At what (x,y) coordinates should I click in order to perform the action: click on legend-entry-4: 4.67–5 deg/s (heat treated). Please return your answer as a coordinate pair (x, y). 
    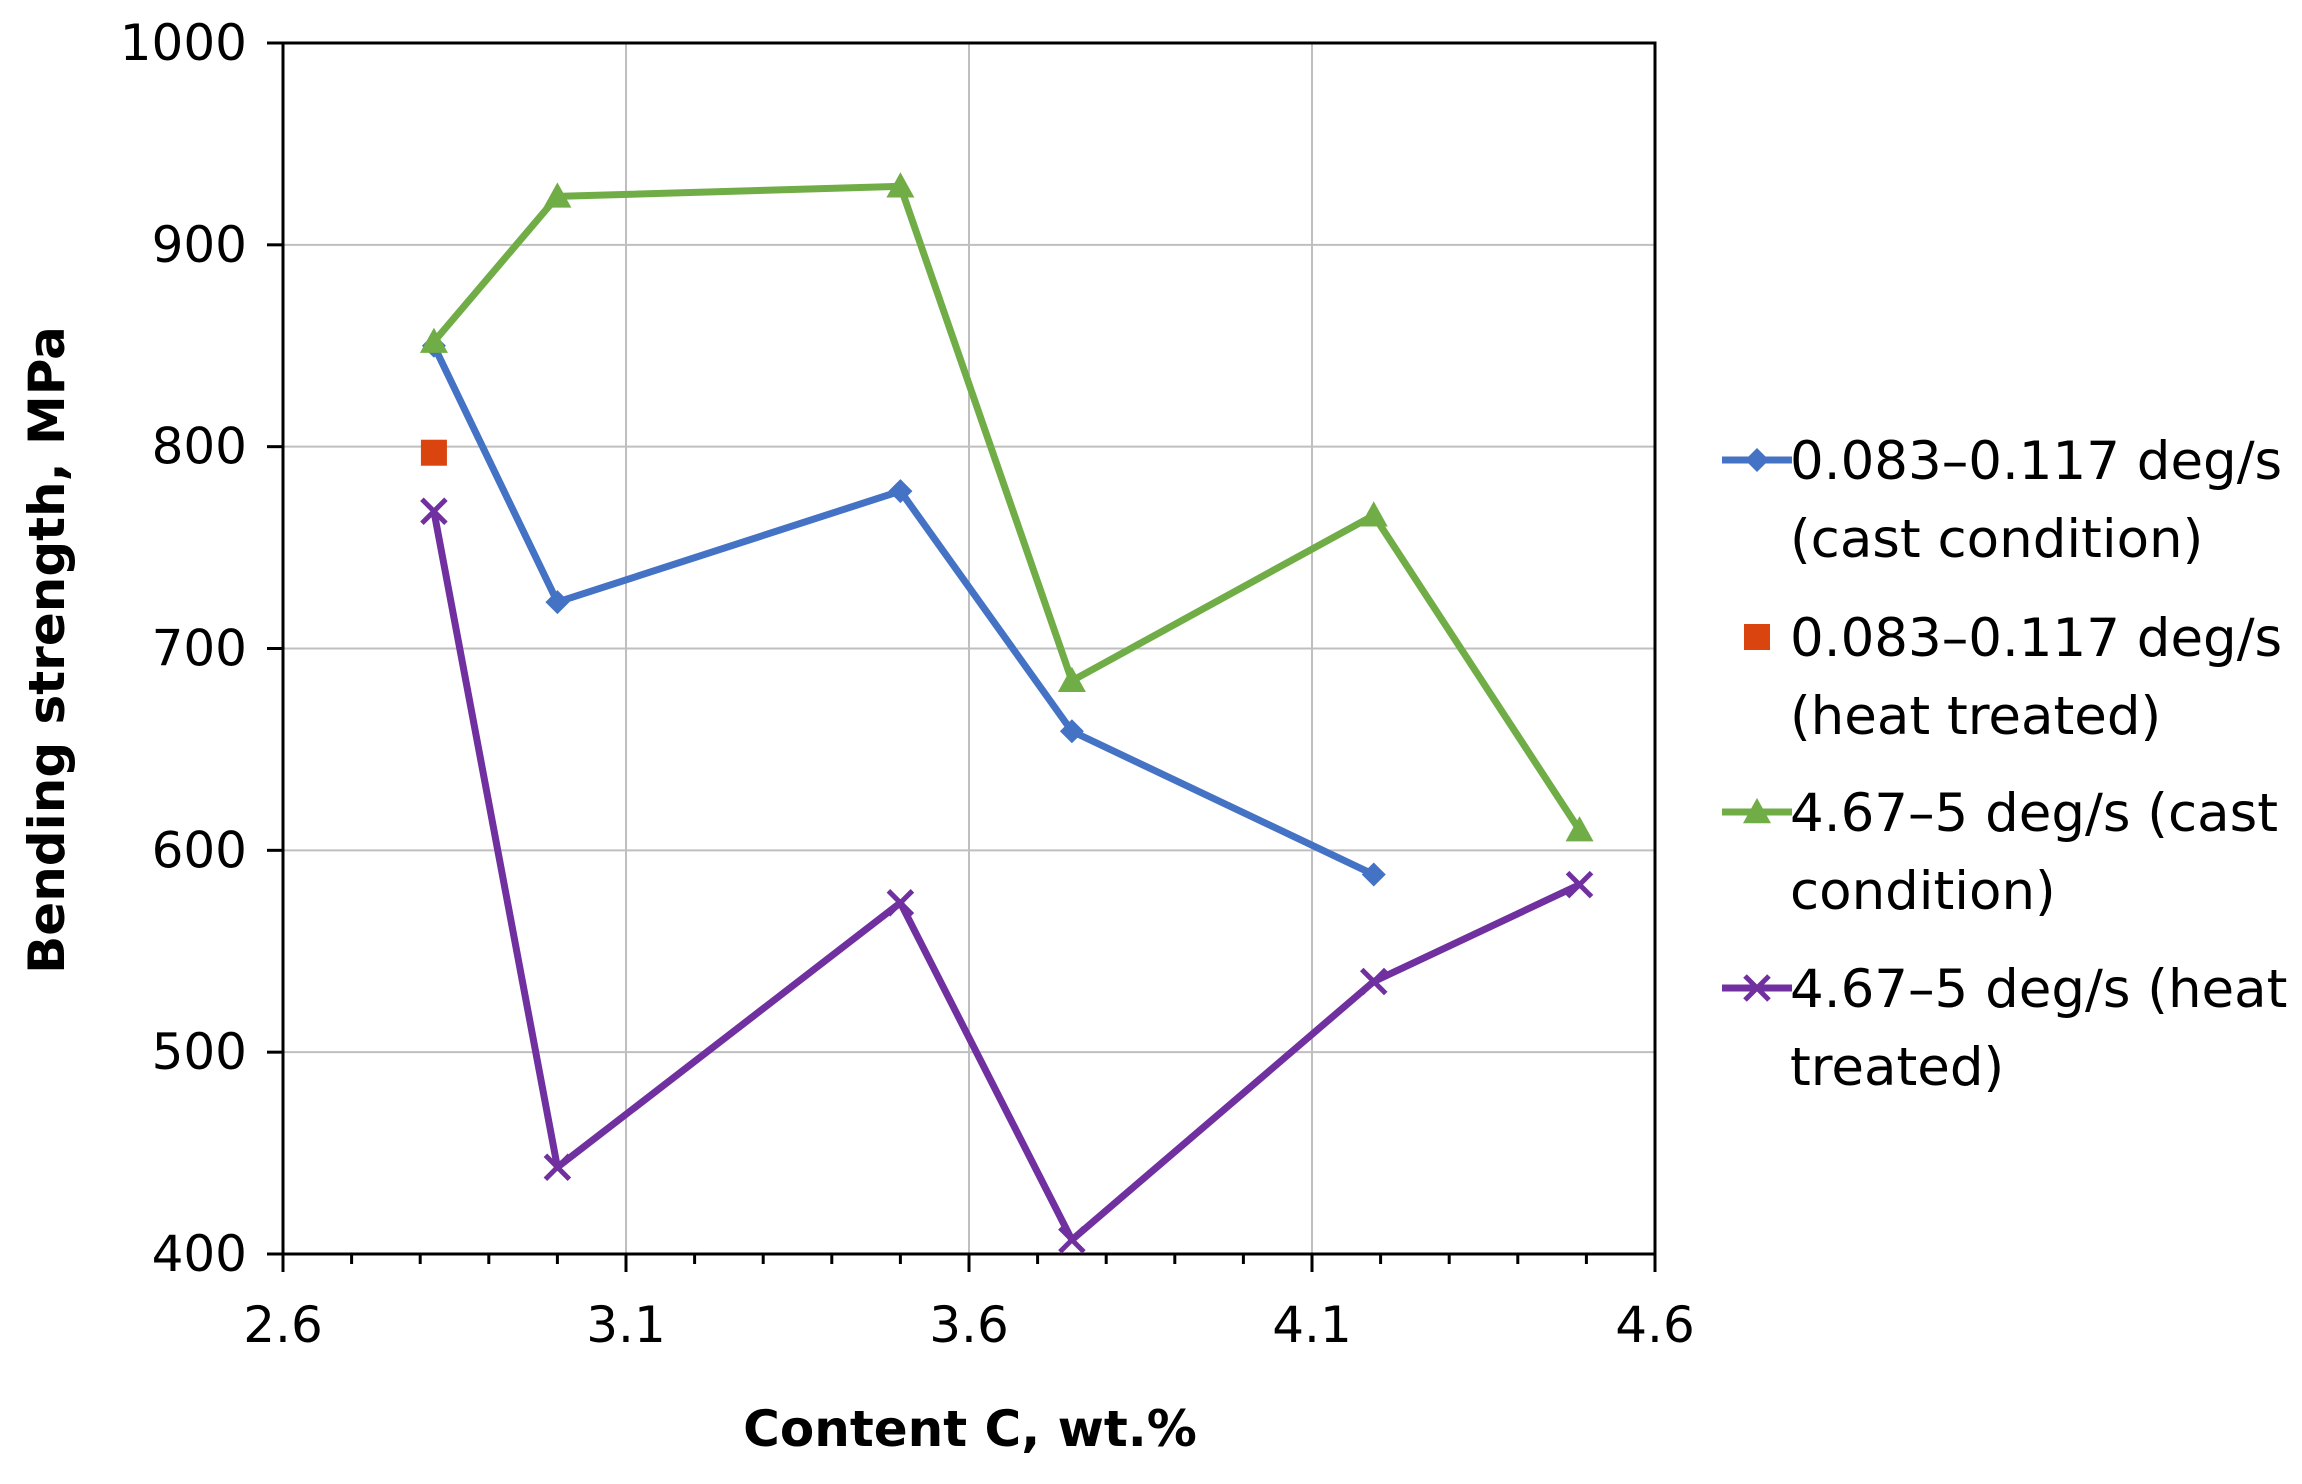
    Looking at the image, I should click on (2004, 1028).